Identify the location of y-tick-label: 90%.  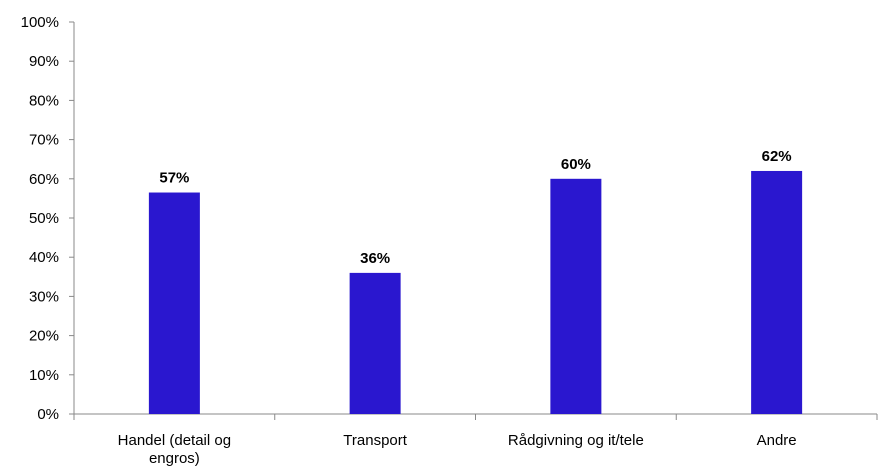
(44, 61).